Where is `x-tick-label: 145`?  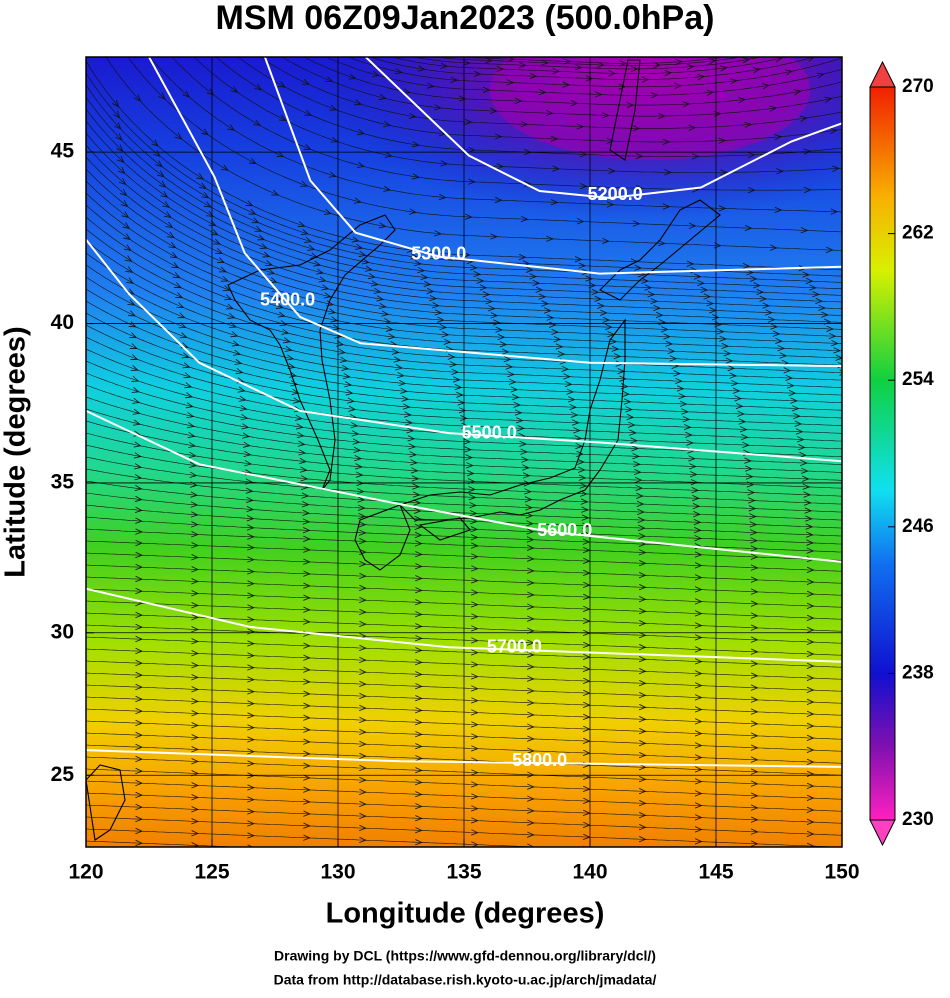
x-tick-label: 145 is located at coordinates (715, 872).